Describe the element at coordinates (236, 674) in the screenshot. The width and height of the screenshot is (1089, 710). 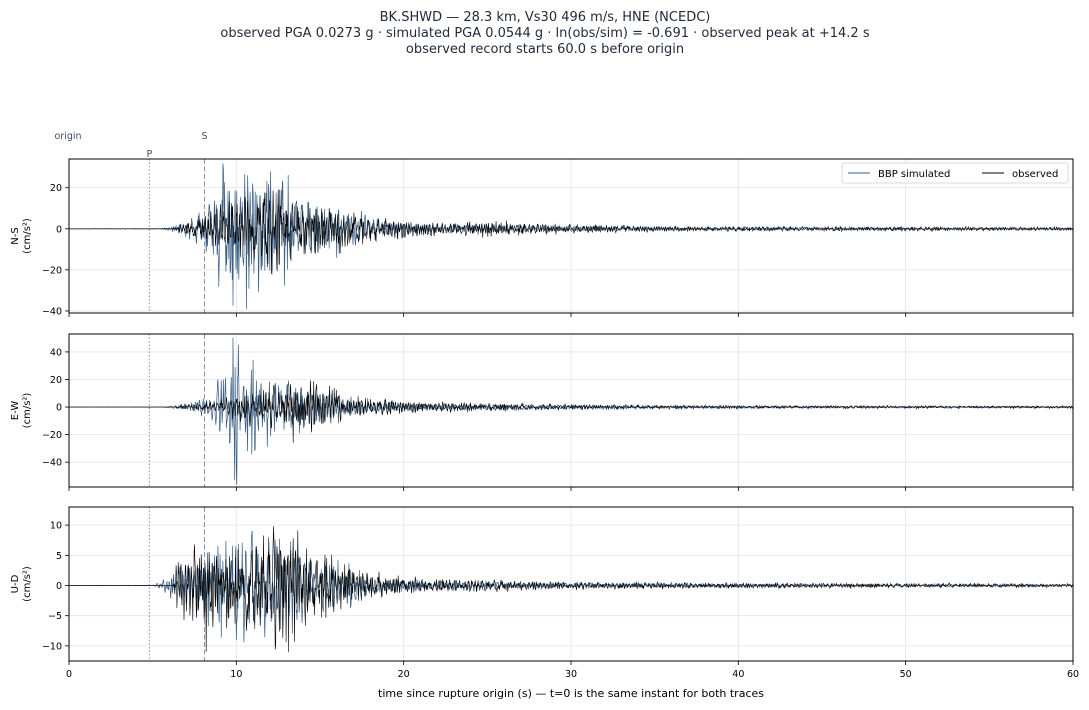
I see `x-tick-label: 10` at that location.